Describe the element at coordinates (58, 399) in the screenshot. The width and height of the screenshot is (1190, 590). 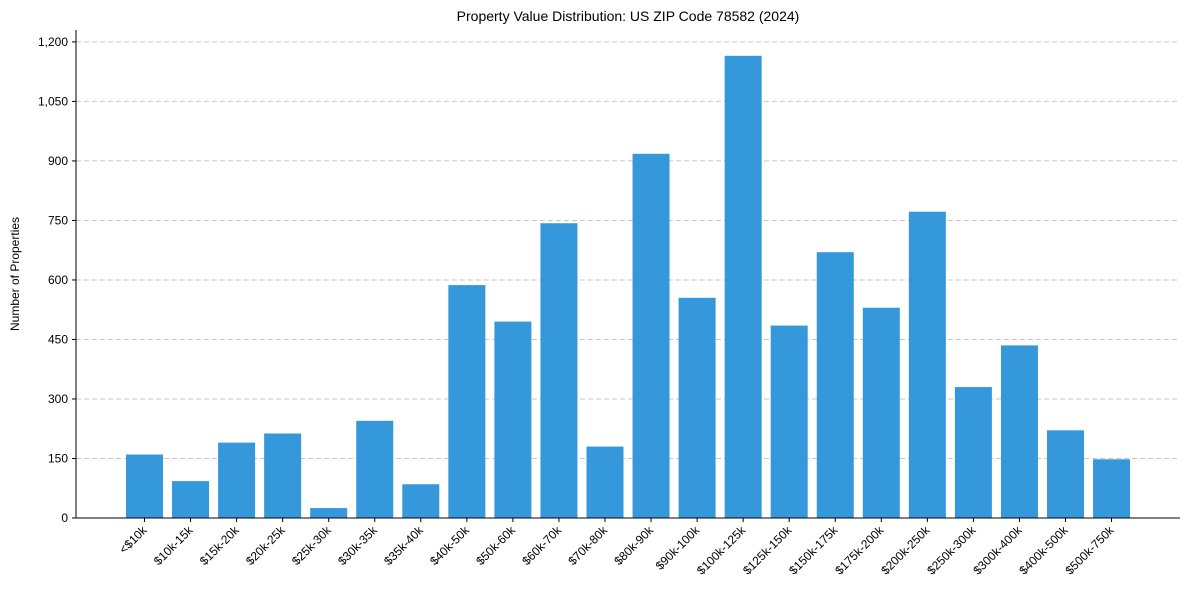
I see `y-tick-label: 300` at that location.